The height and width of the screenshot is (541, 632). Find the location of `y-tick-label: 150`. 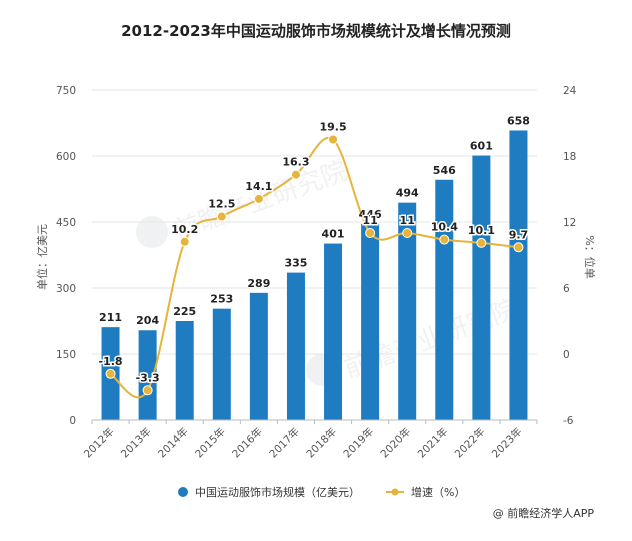

y-tick-label: 150 is located at coordinates (66, 355).